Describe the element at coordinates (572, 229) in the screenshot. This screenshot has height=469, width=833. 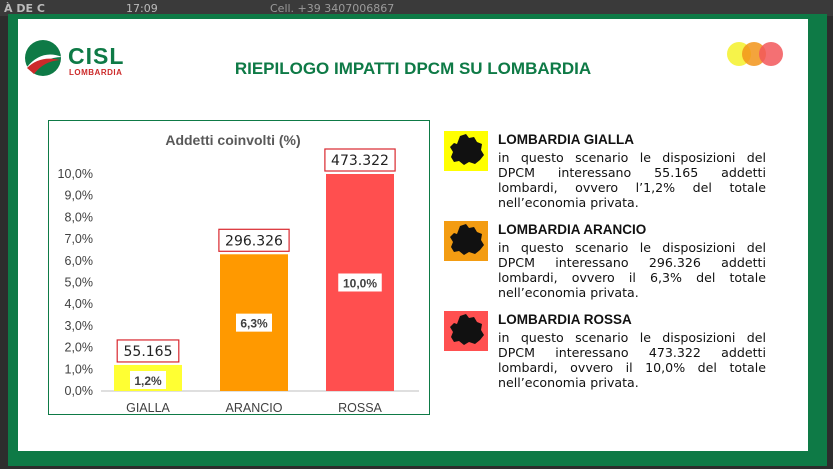
I see `legend-title: LOMBARDIA ARANCIO` at that location.